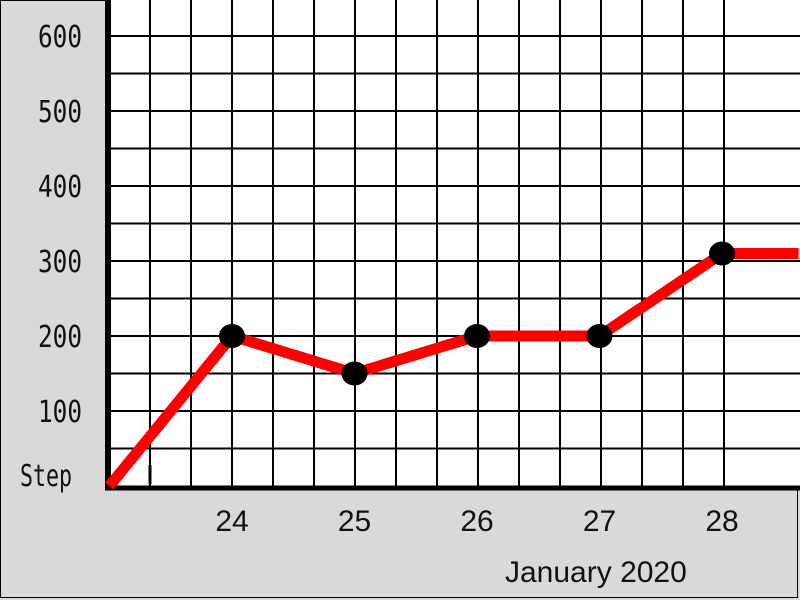 This screenshot has width=800, height=600. Describe the element at coordinates (60, 187) in the screenshot. I see `y-tick-label: 400` at that location.